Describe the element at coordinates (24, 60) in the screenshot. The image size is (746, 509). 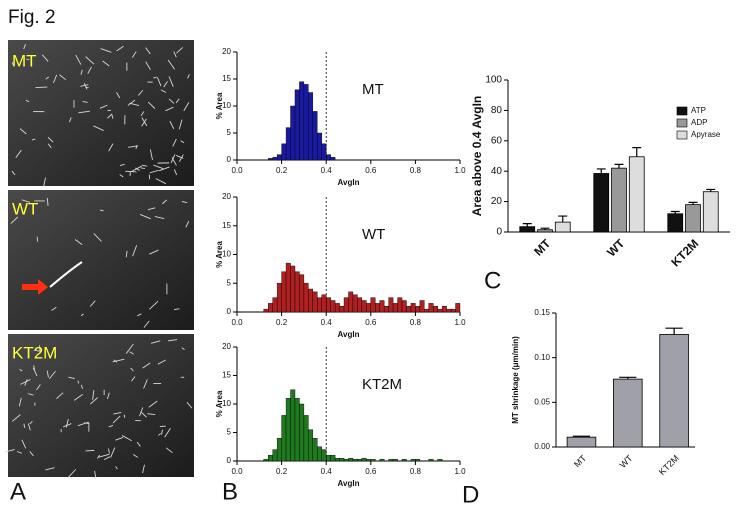
I see `image-label: MT` at that location.